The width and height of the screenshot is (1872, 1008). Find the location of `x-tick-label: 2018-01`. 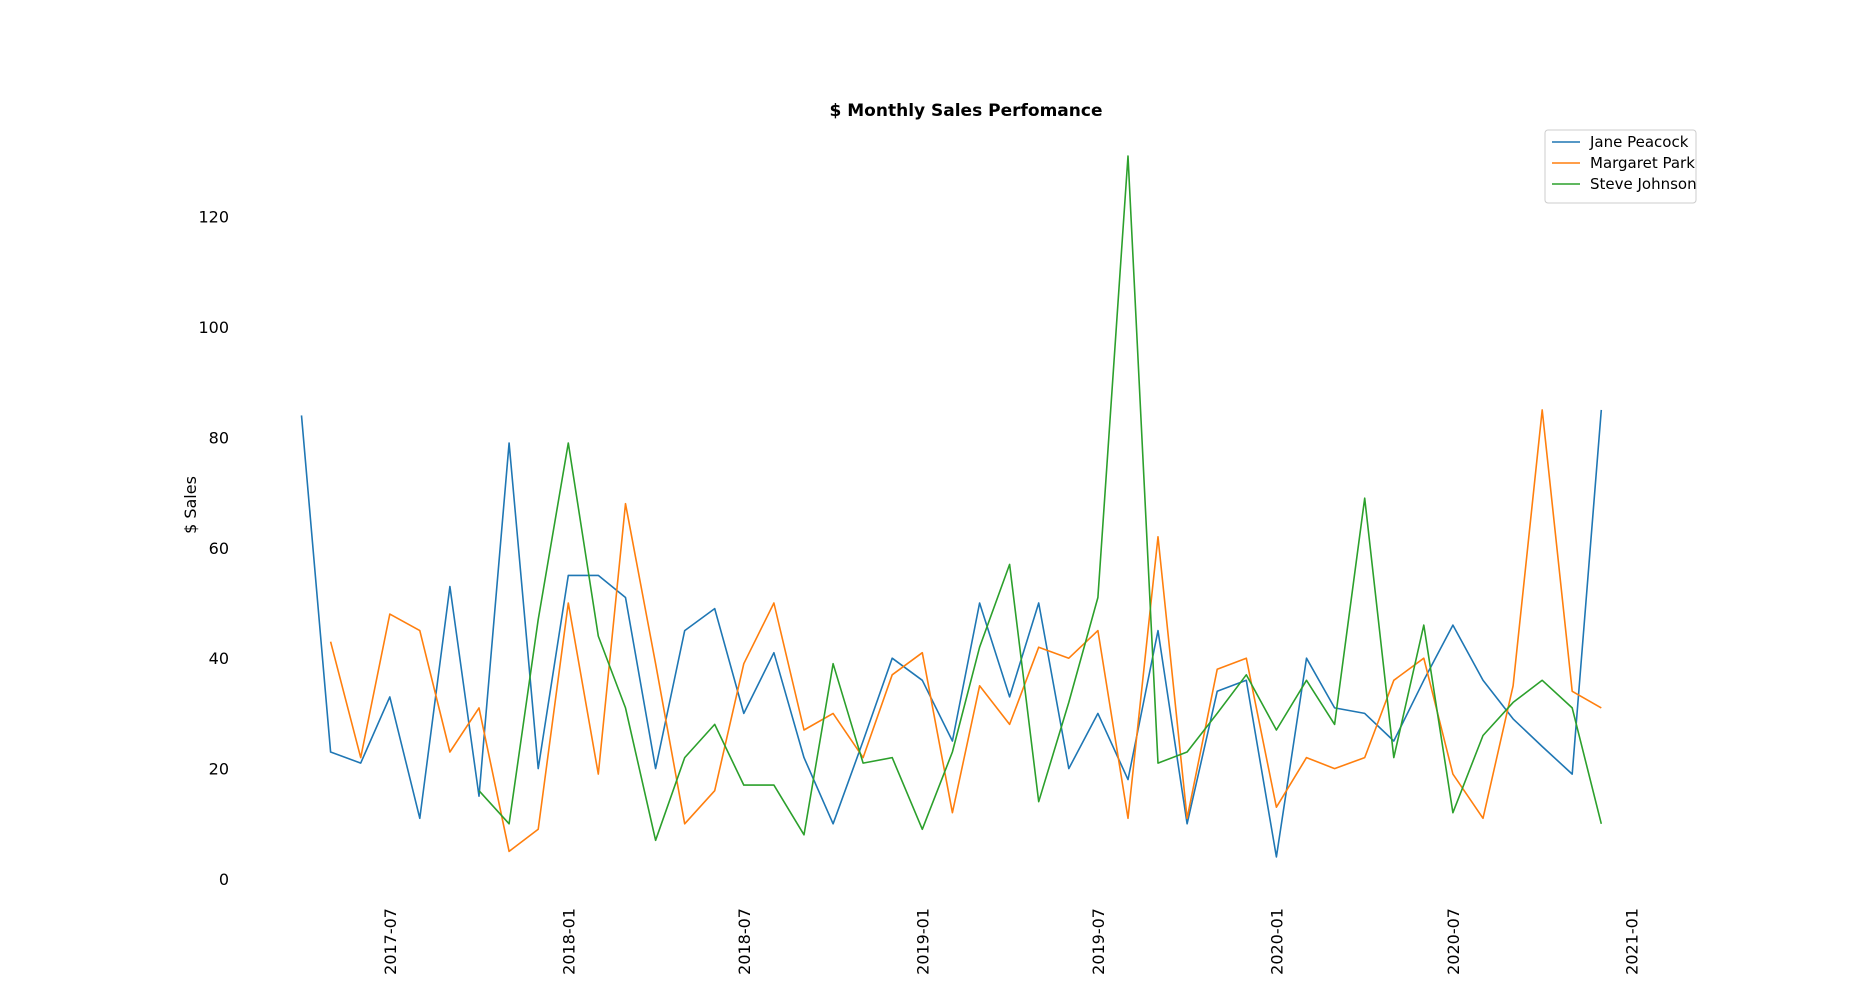

x-tick-label: 2018-01 is located at coordinates (568, 941).